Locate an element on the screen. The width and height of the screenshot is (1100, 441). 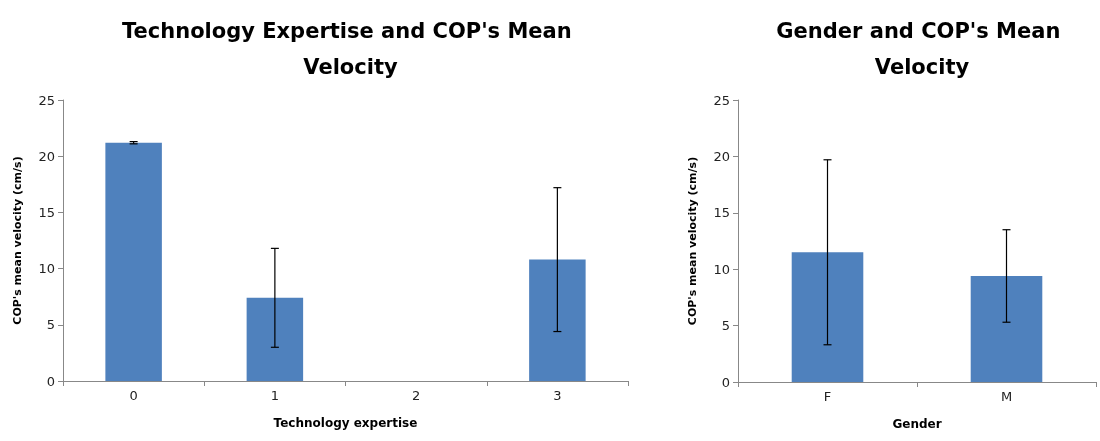
x-tick-label: 0 is located at coordinates (133, 395).